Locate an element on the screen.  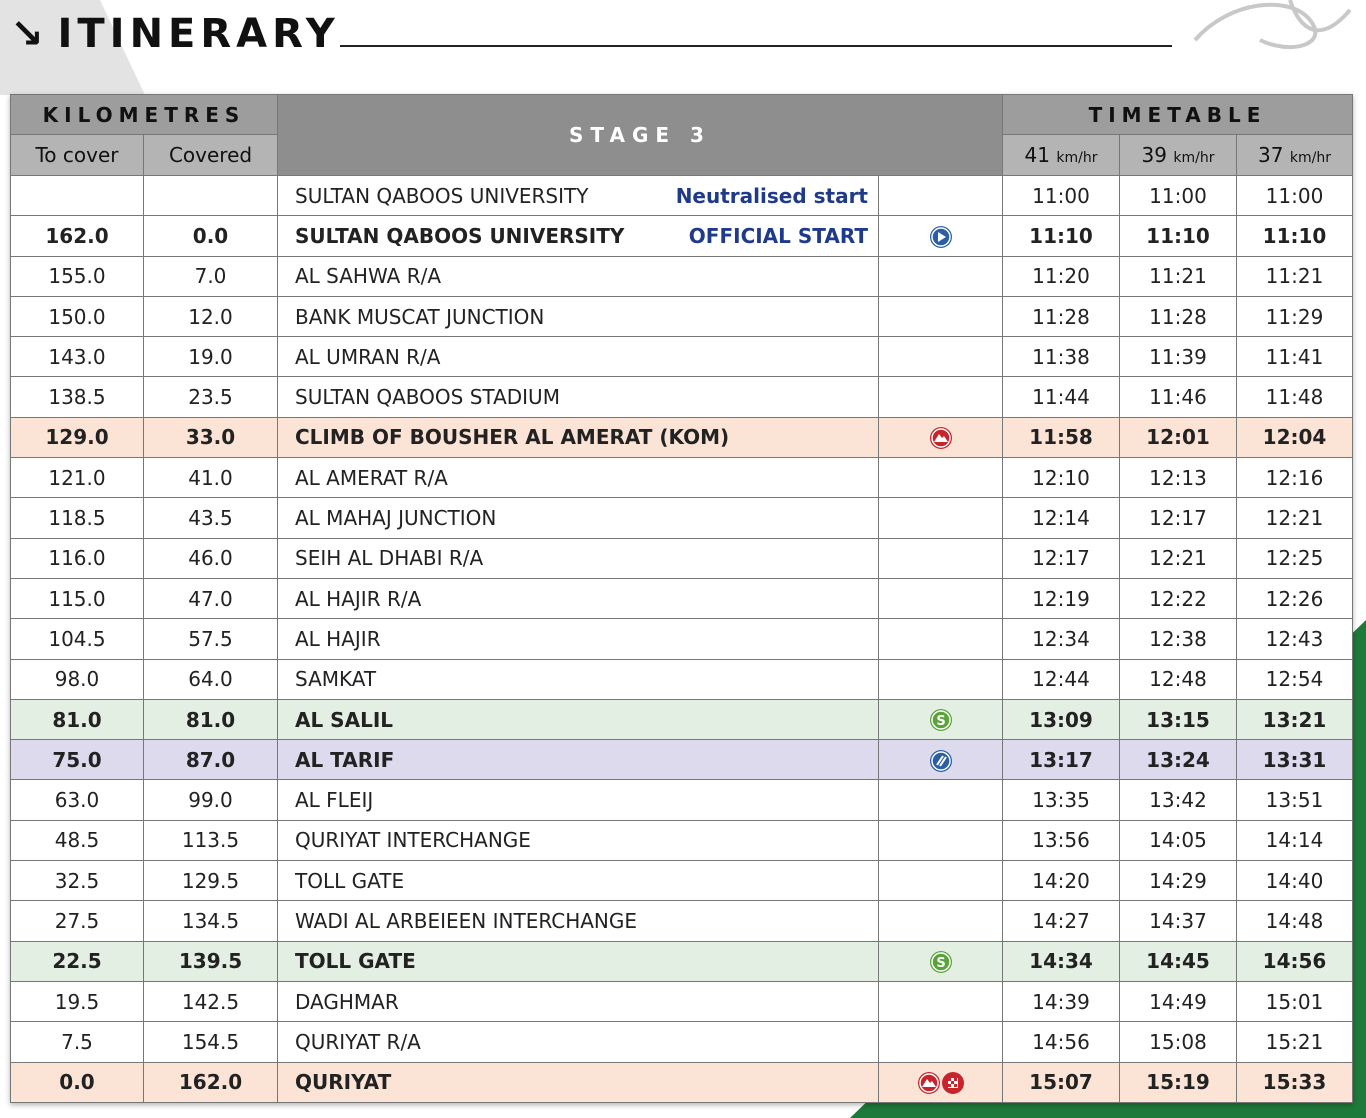
location: CLIMB OF BOUSHER AL AMERAT (KOM) is located at coordinates (512, 437).